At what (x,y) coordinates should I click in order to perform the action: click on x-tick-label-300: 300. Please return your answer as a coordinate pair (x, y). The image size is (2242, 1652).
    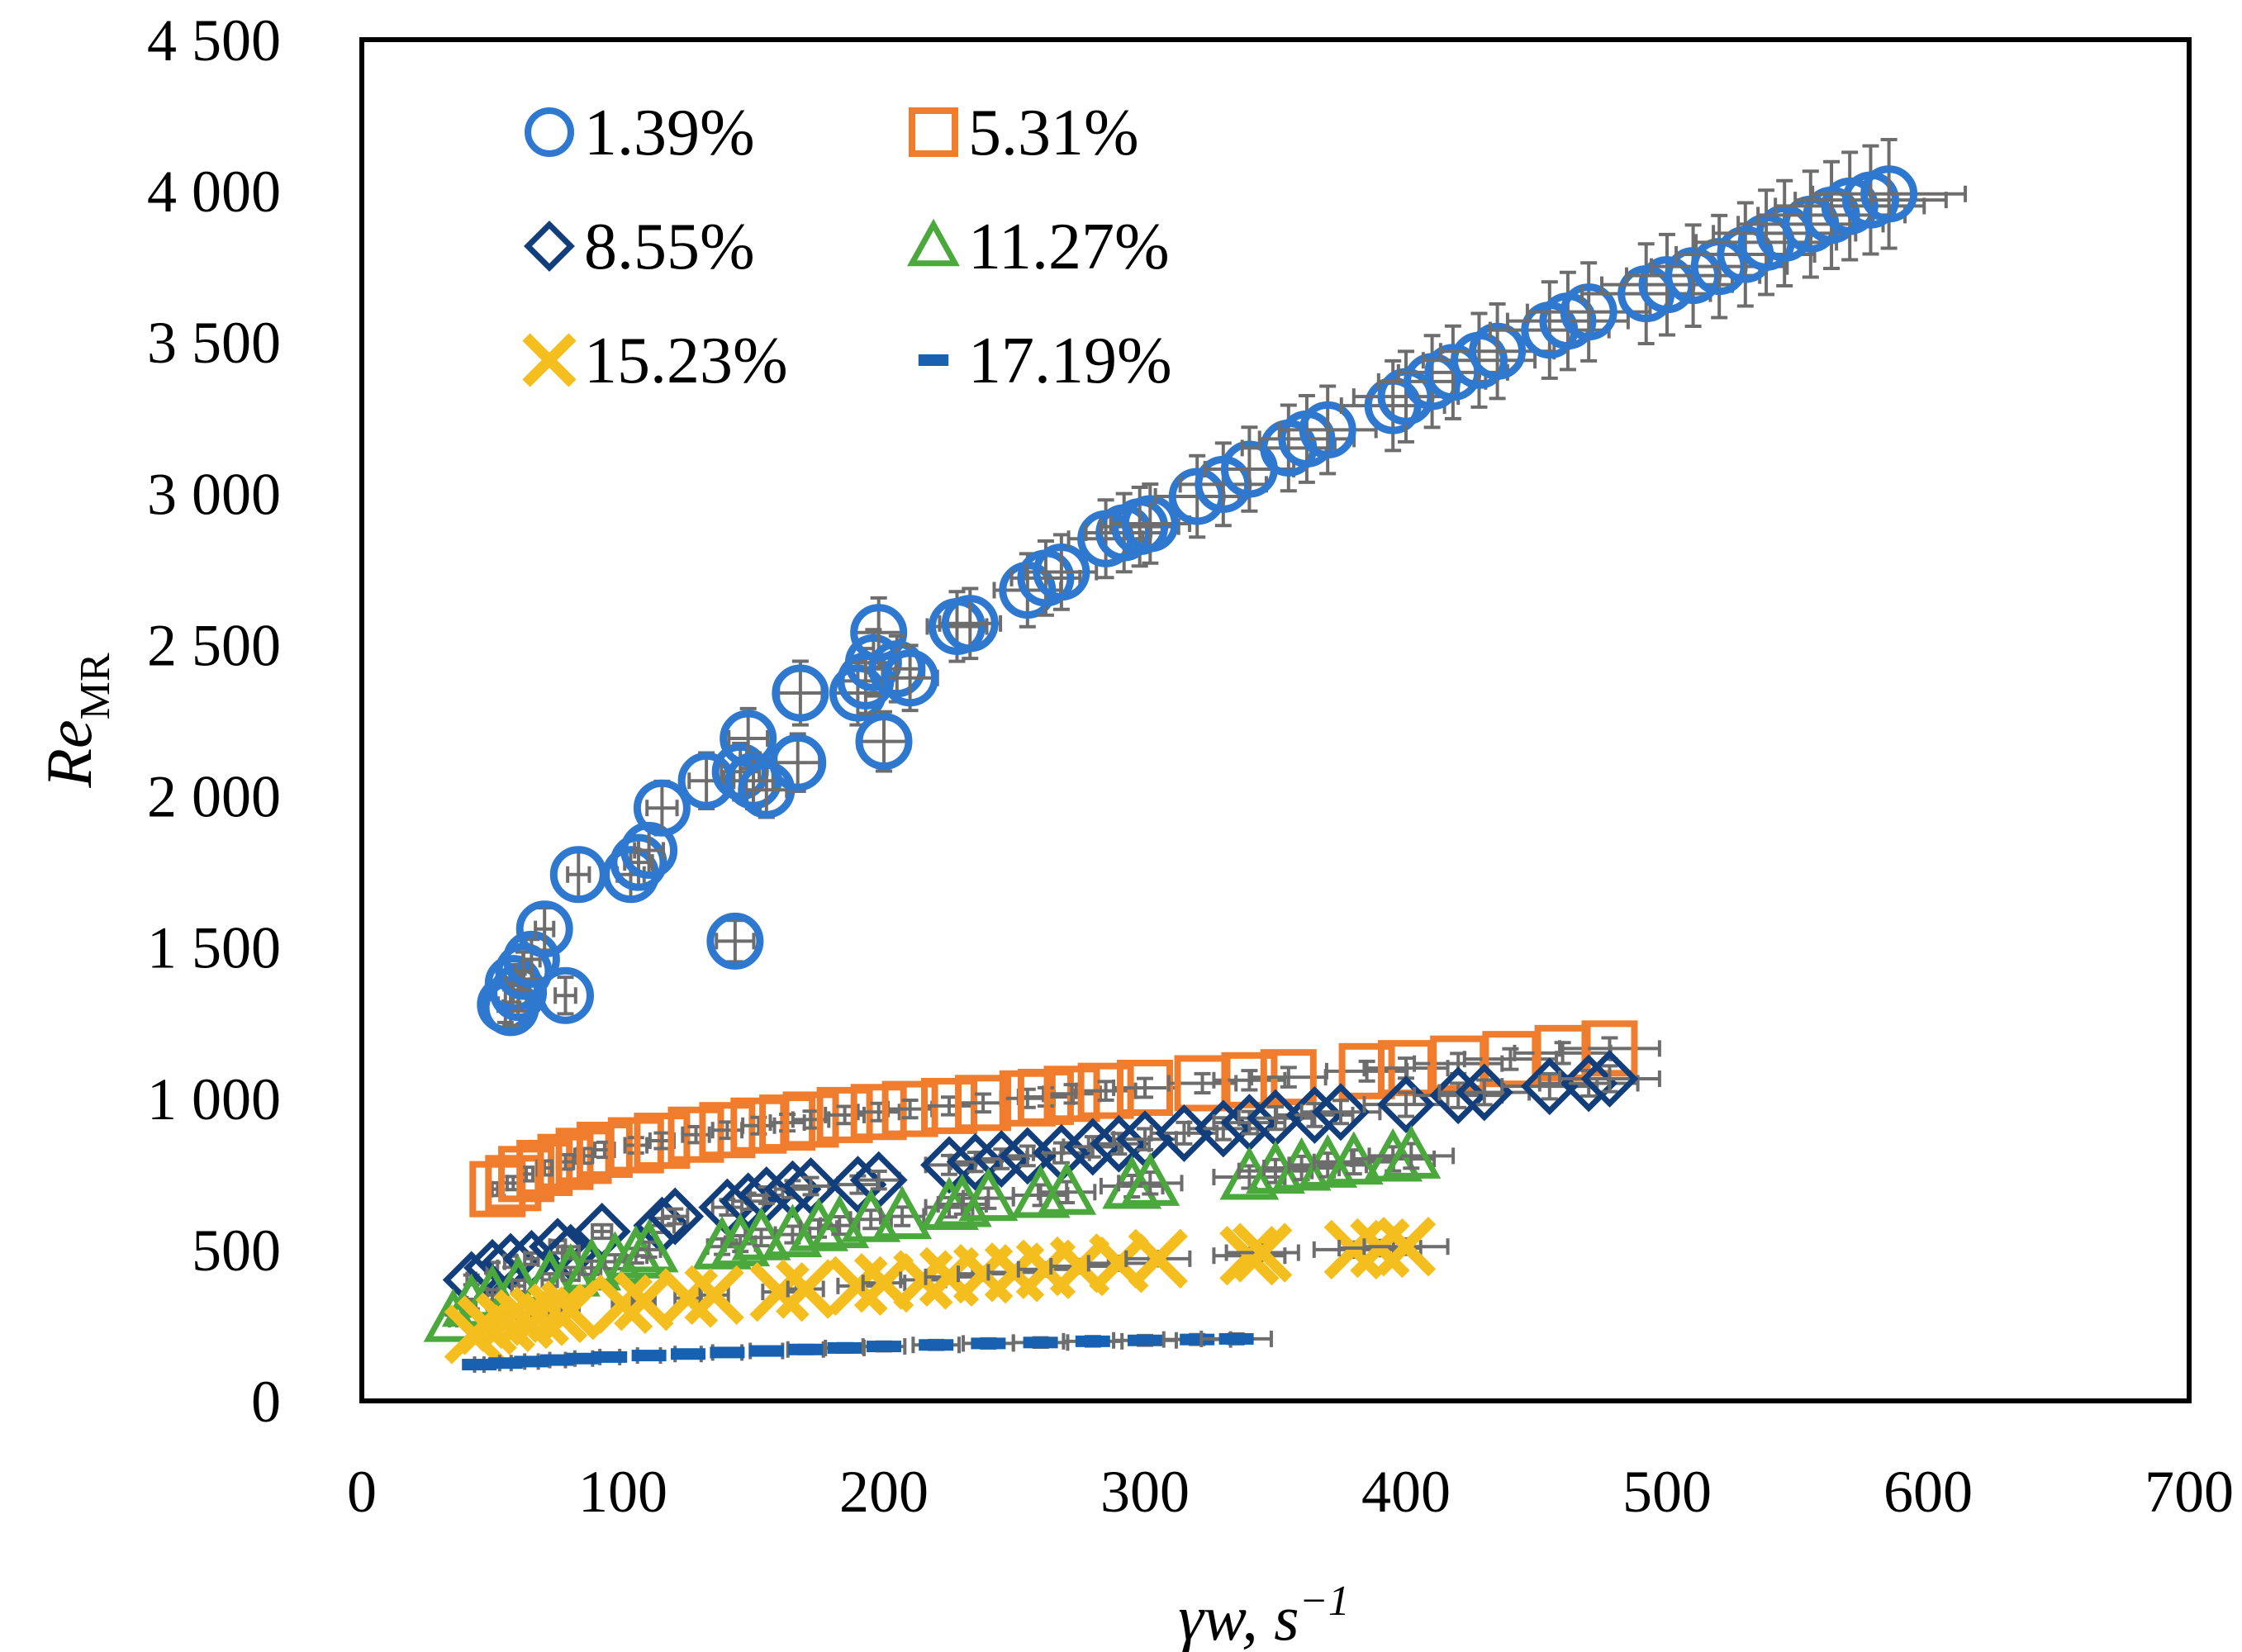
    Looking at the image, I should click on (1145, 1492).